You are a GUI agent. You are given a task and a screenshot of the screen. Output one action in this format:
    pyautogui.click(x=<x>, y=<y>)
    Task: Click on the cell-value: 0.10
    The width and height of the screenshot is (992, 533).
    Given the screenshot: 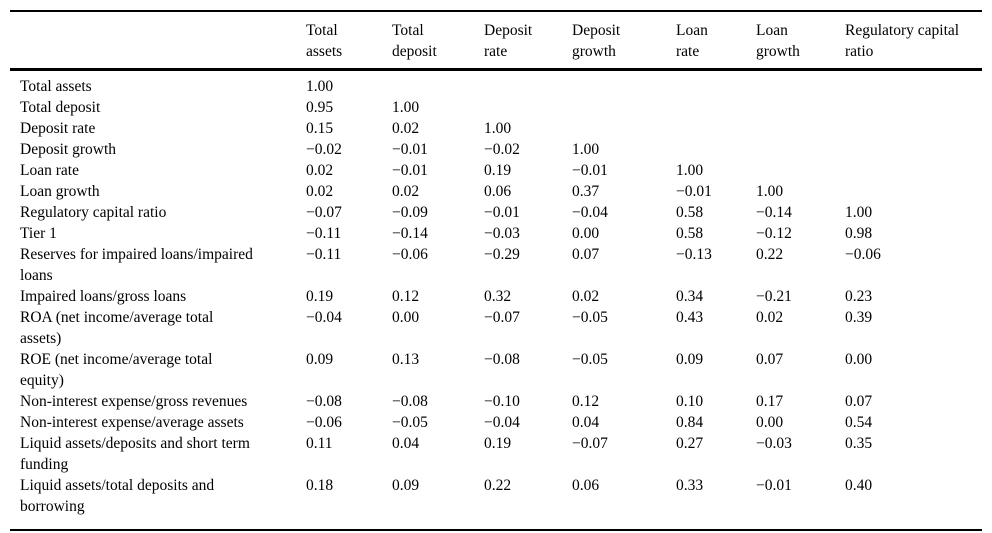 What is the action you would take?
    pyautogui.click(x=690, y=401)
    